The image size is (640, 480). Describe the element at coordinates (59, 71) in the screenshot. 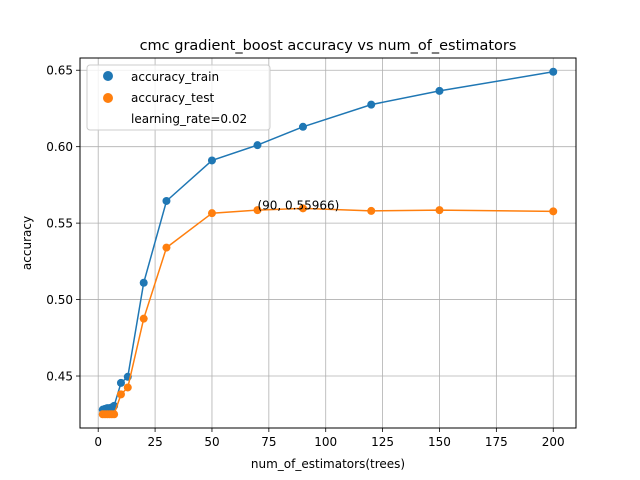

I see `y-tick-label: 0.65` at that location.